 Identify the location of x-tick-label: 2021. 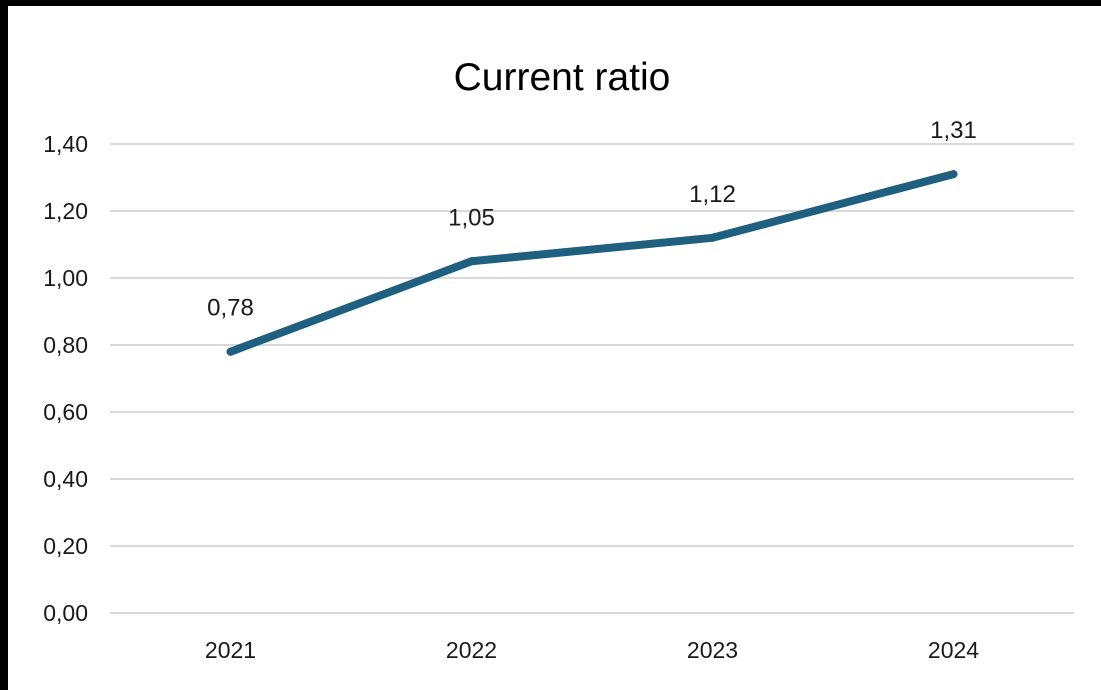
(230, 650).